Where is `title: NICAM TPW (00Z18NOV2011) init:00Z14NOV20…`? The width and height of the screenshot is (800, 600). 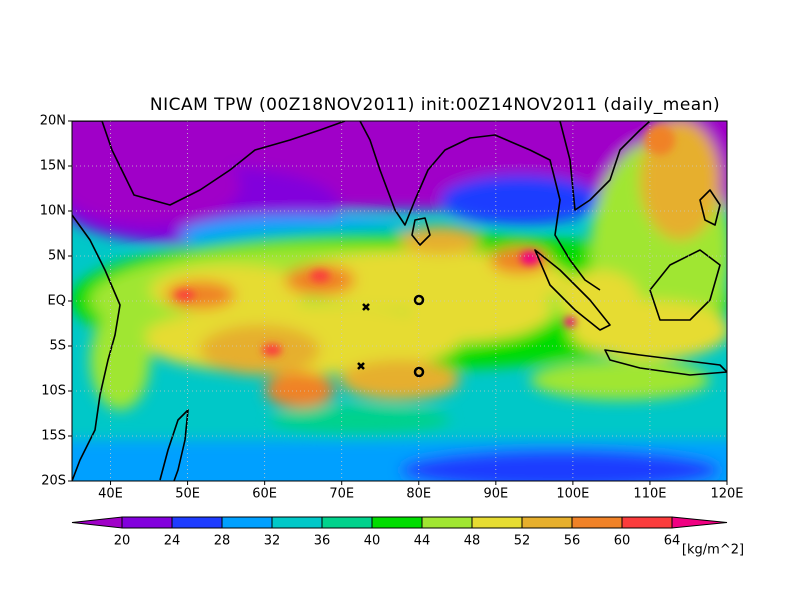
title: NICAM TPW (00Z18NOV2011) init:00Z14NOV20… is located at coordinates (435, 105).